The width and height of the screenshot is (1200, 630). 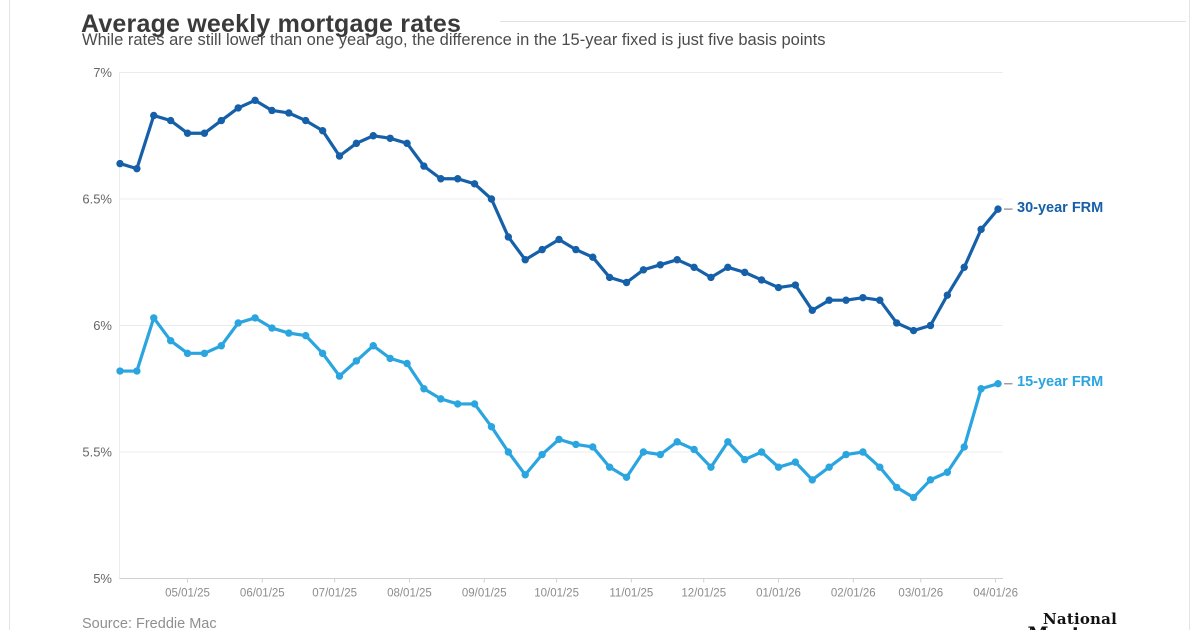 What do you see at coordinates (1060, 207) in the screenshot?
I see `legend-30-year-frm: 30-year FRM` at bounding box center [1060, 207].